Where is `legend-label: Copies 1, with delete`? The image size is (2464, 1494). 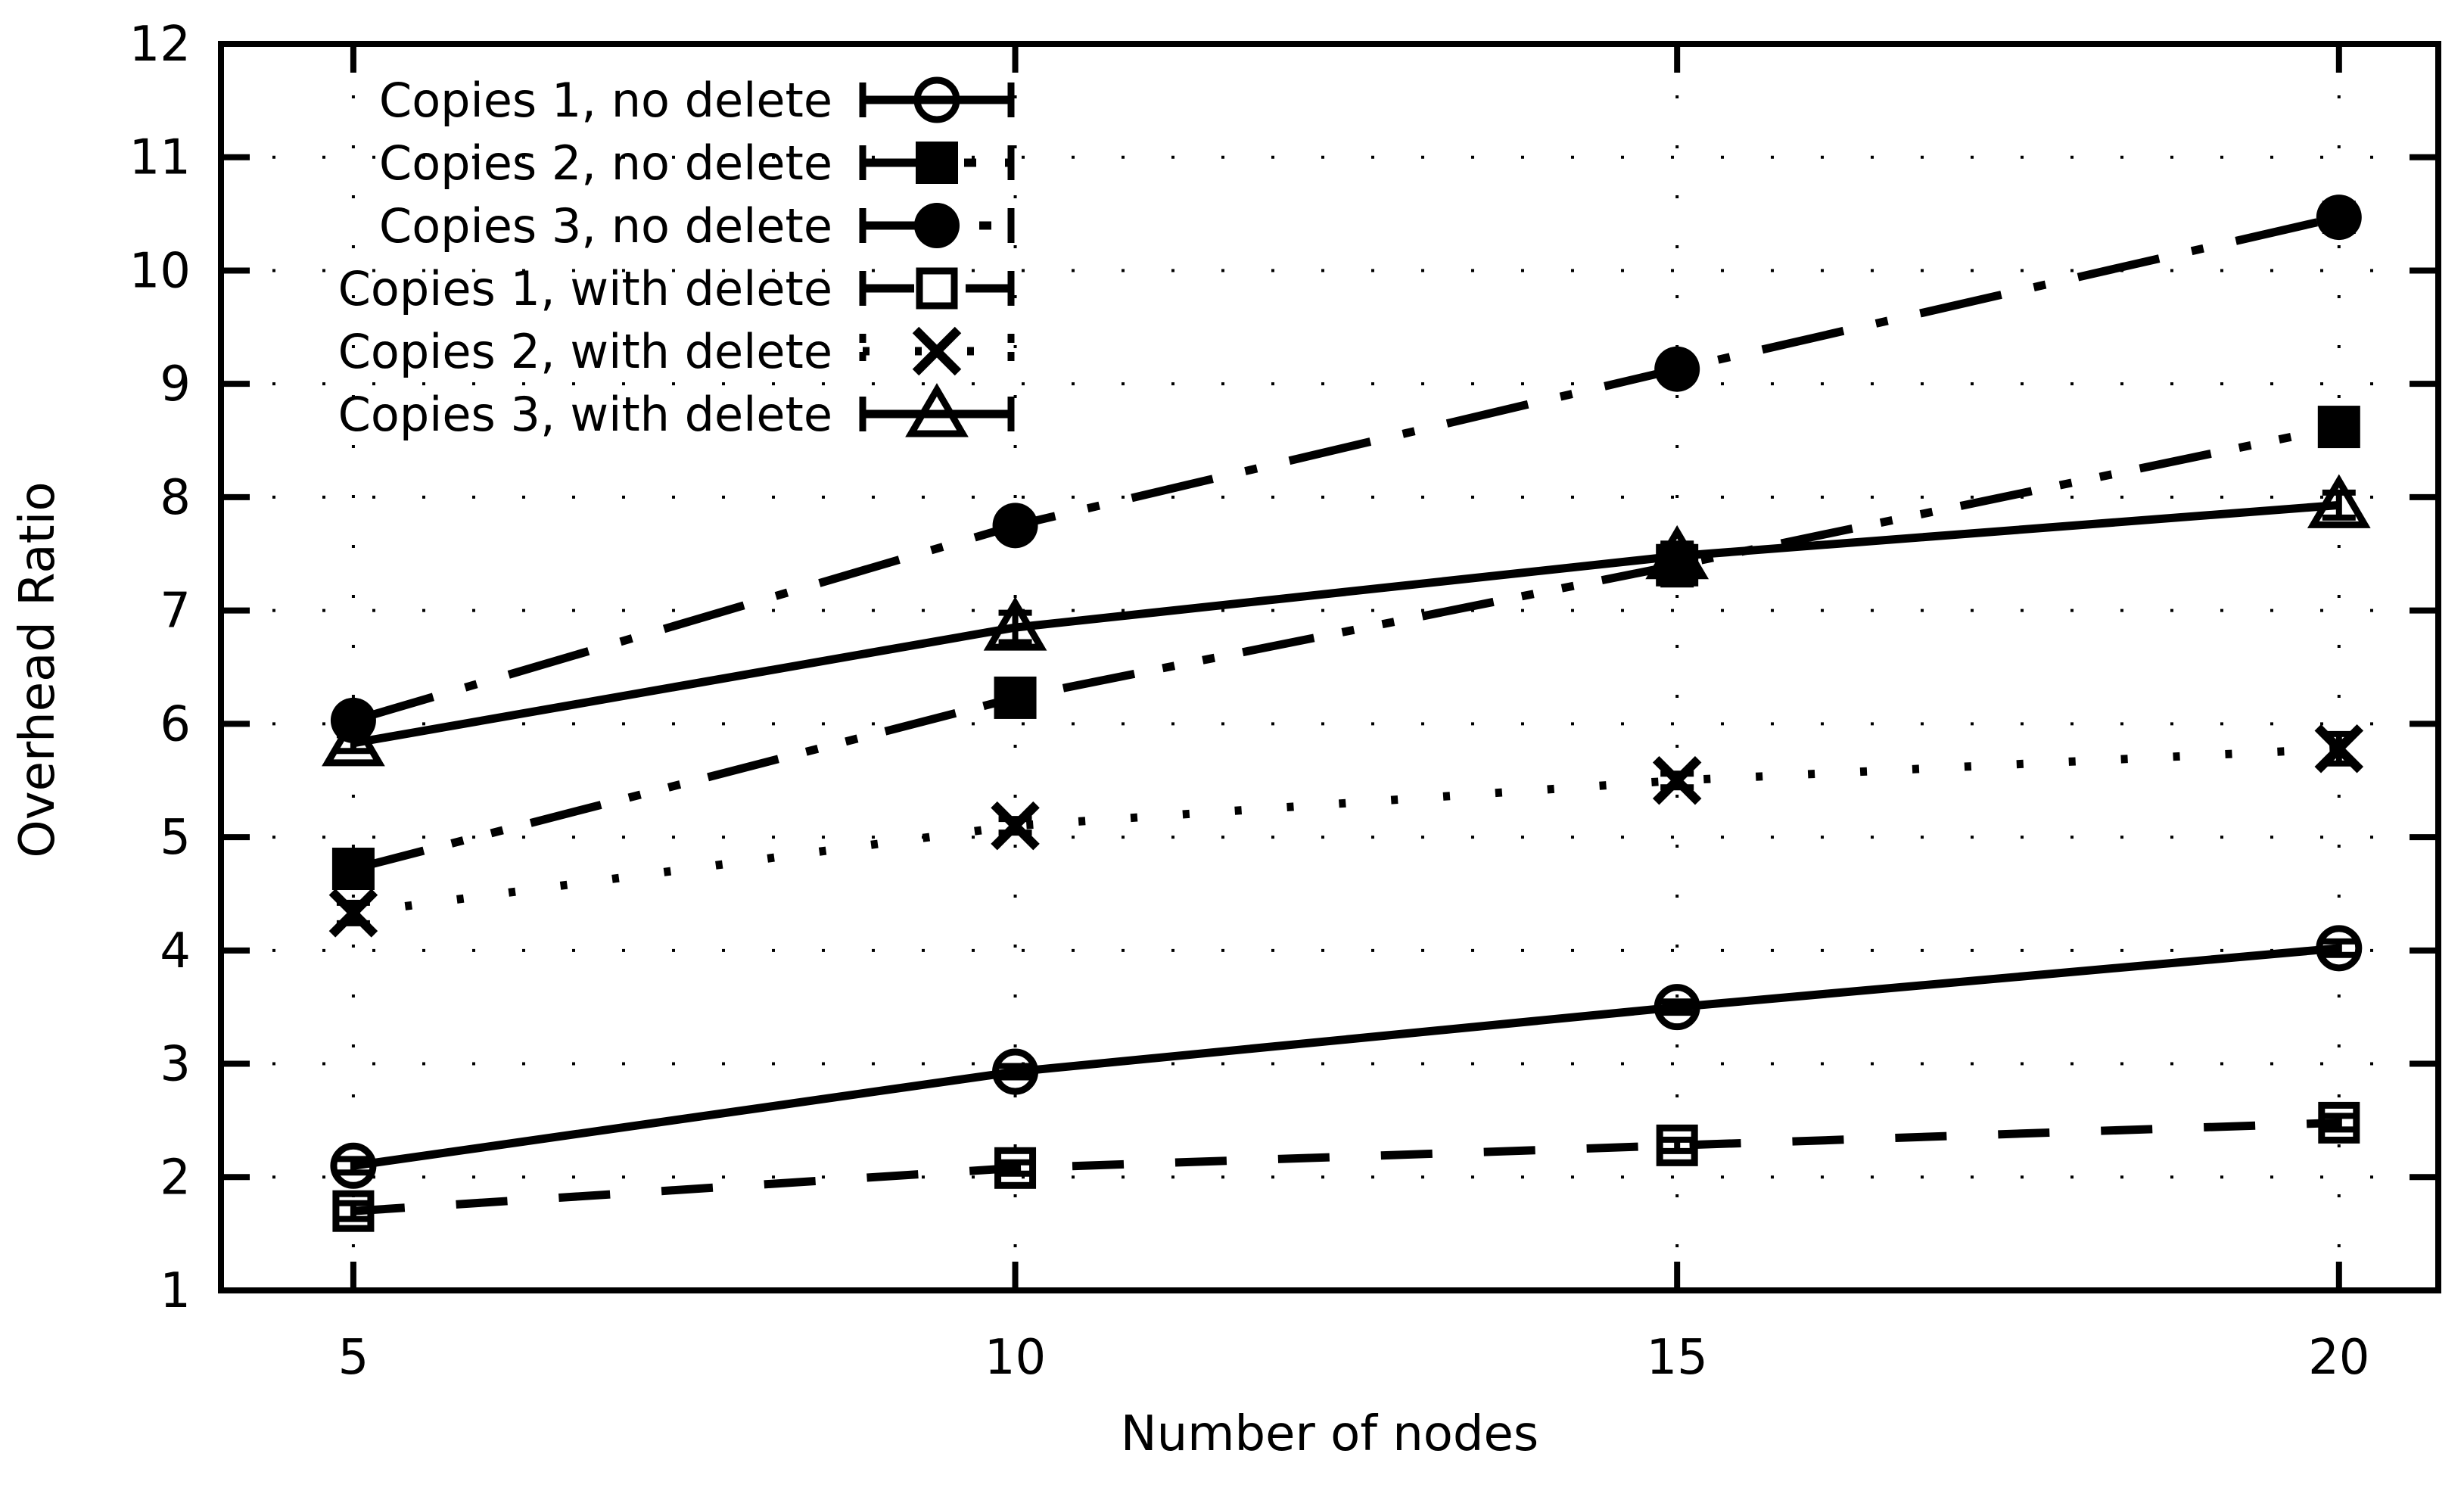 legend-label: Copies 1, with delete is located at coordinates (585, 288).